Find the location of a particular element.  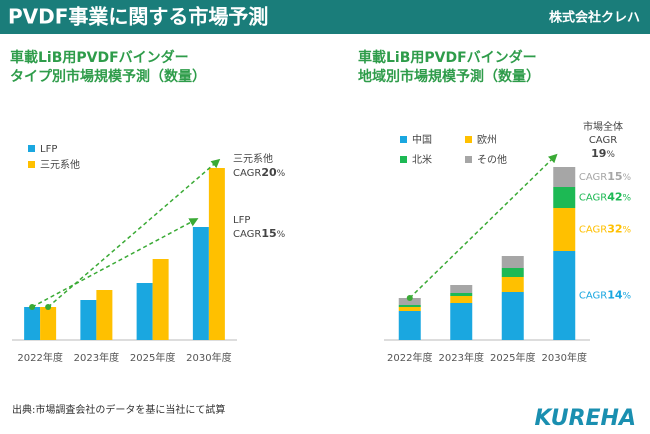

cagr-label: CAGR14% is located at coordinates (605, 295).